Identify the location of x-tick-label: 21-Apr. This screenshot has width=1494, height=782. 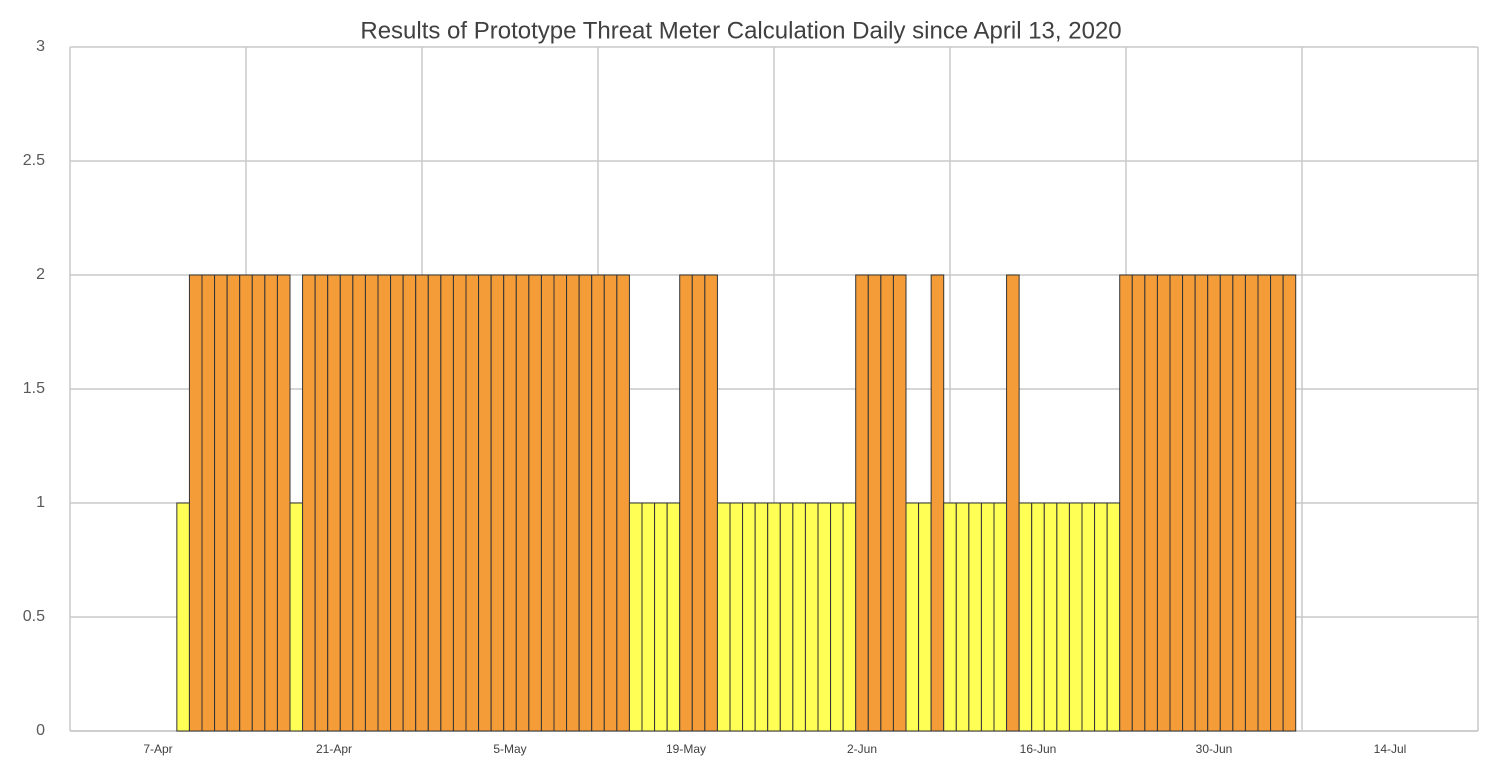
(334, 749).